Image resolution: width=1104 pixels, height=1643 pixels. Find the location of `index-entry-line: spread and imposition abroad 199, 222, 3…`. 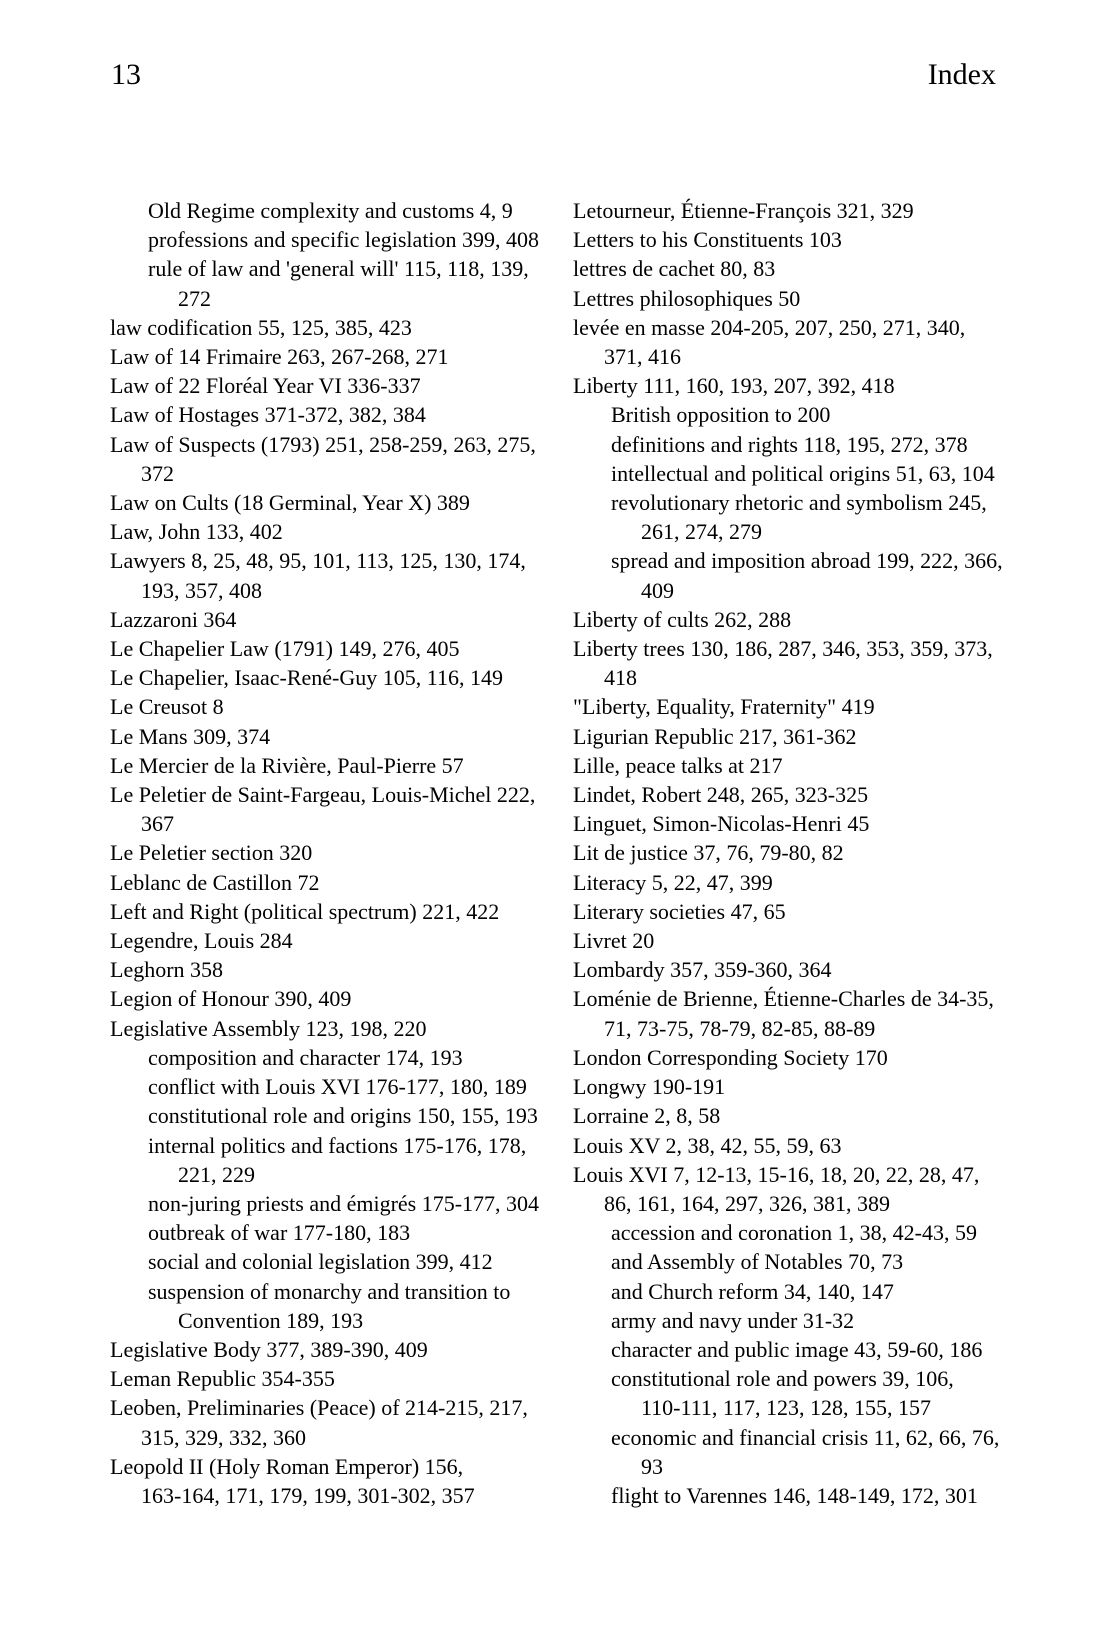

index-entry-line: spread and imposition abroad 199, 222, 3… is located at coordinates (807, 561).